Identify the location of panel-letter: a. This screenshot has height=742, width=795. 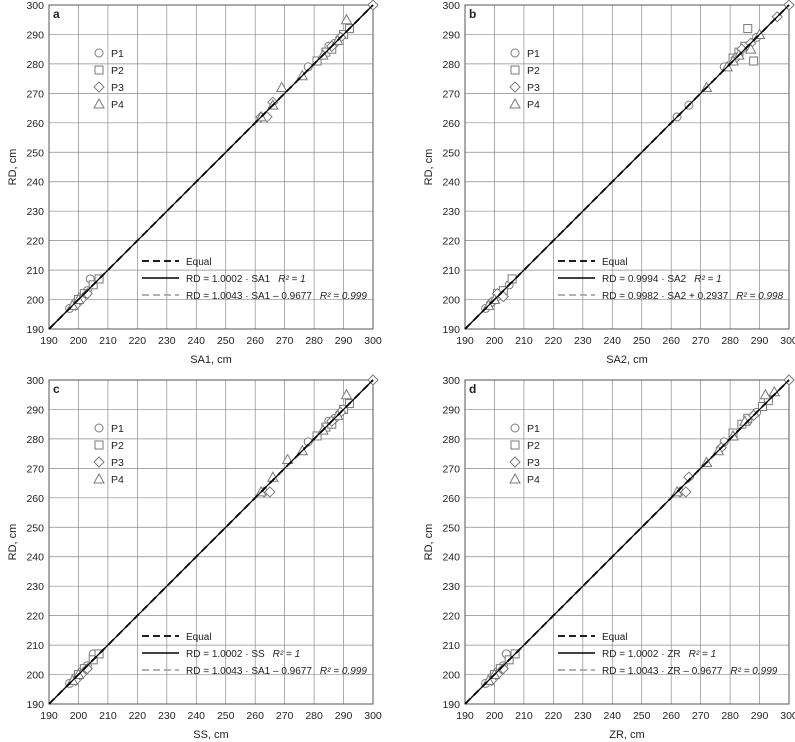
(56, 14).